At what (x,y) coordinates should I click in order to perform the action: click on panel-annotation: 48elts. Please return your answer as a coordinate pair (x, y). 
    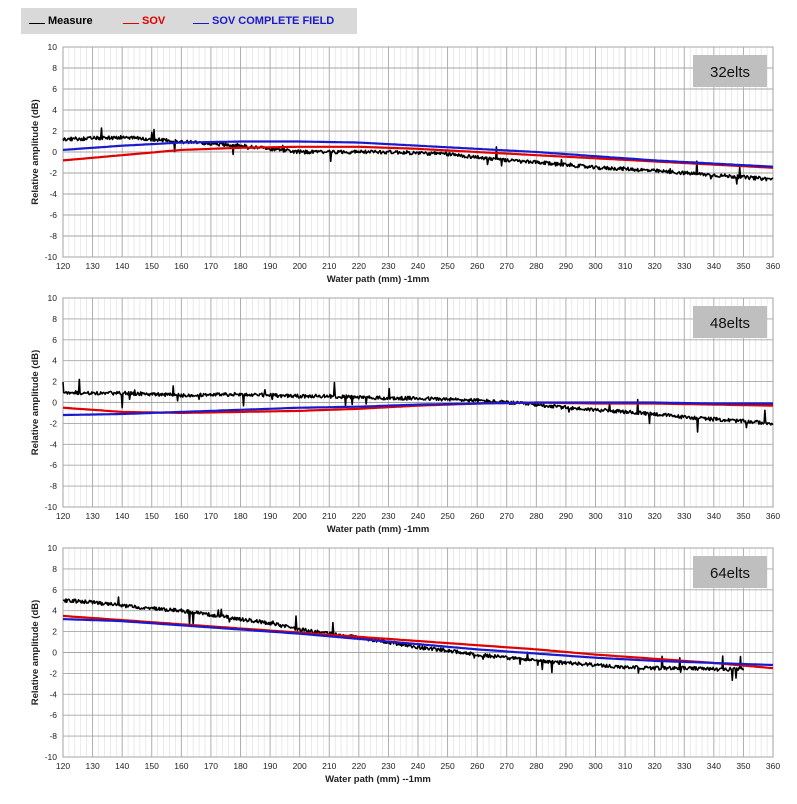
    Looking at the image, I should click on (730, 323).